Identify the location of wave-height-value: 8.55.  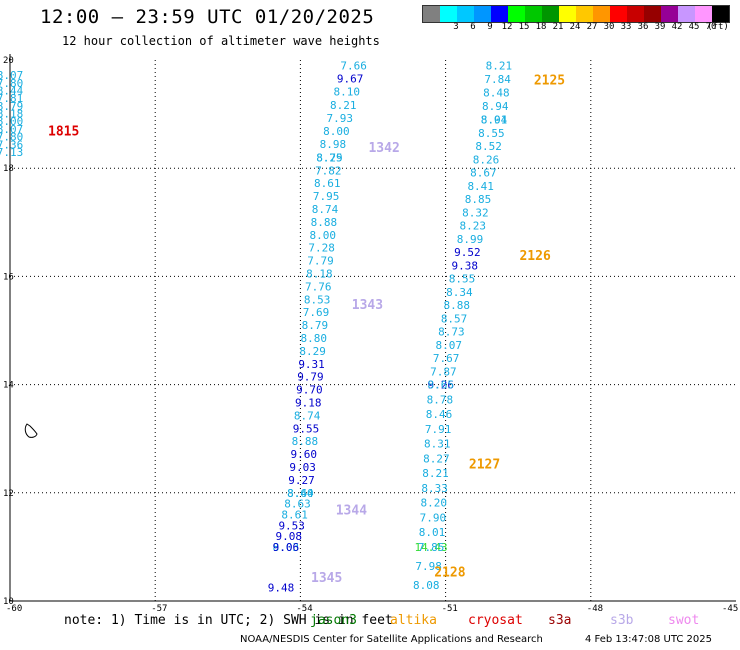
(462, 279).